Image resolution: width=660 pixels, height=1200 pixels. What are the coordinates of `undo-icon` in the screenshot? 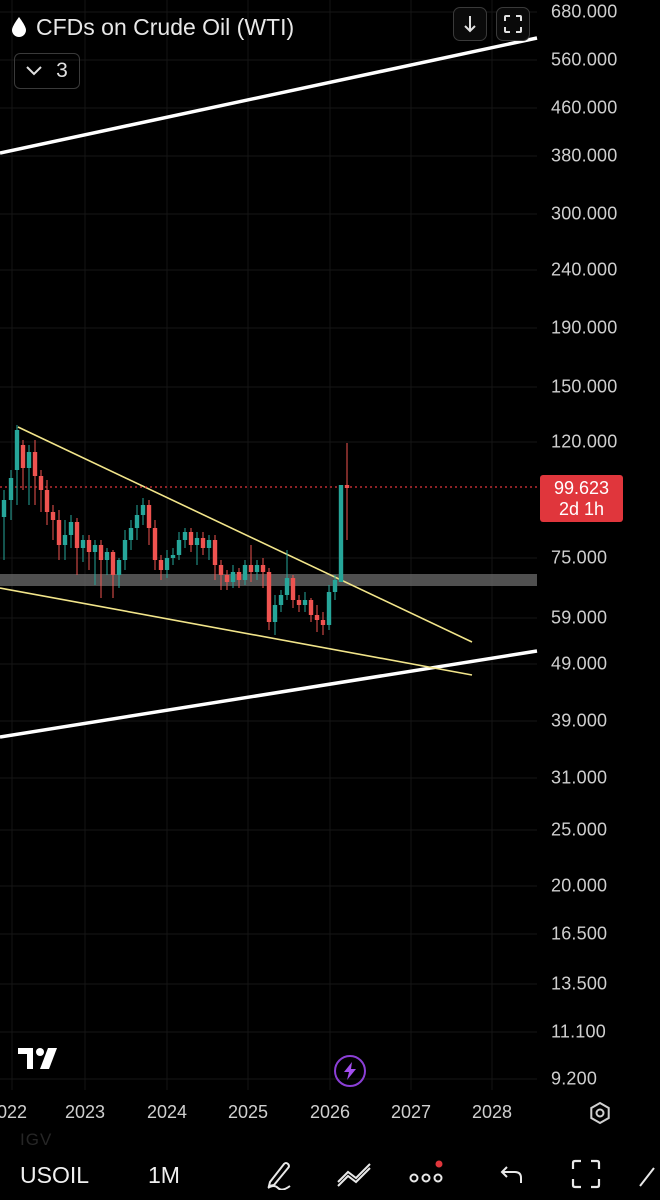 It's located at (511, 1174).